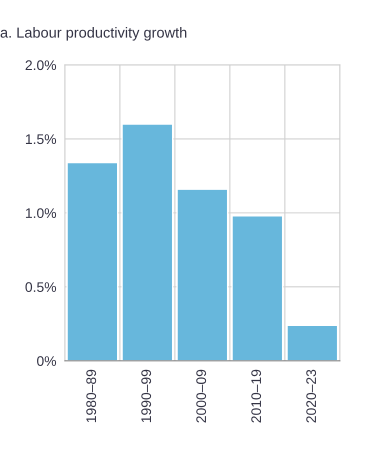 The width and height of the screenshot is (384, 451). What do you see at coordinates (256, 396) in the screenshot?
I see `x-tick-label: 2010–19` at bounding box center [256, 396].